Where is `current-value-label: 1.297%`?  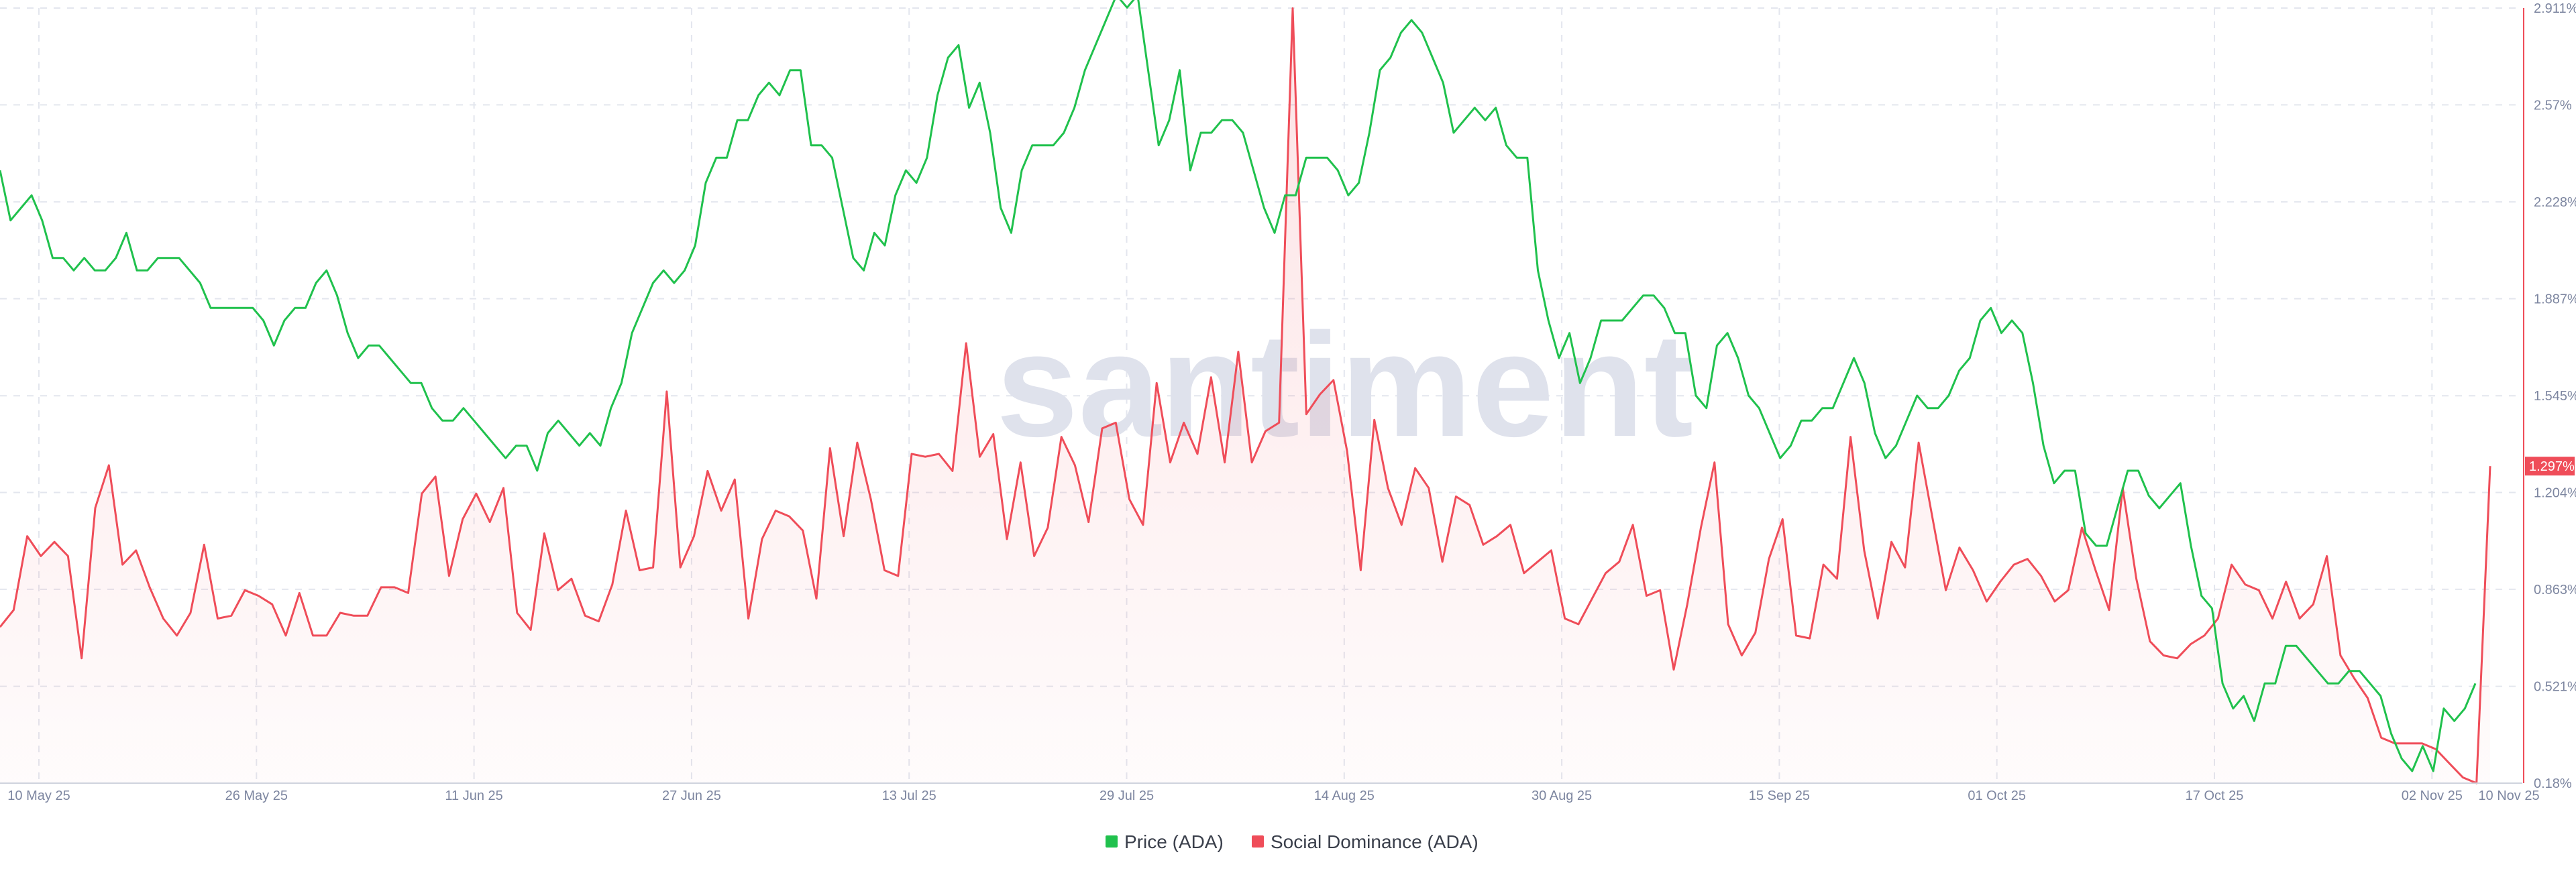
current-value-label: 1.297% is located at coordinates (2552, 466).